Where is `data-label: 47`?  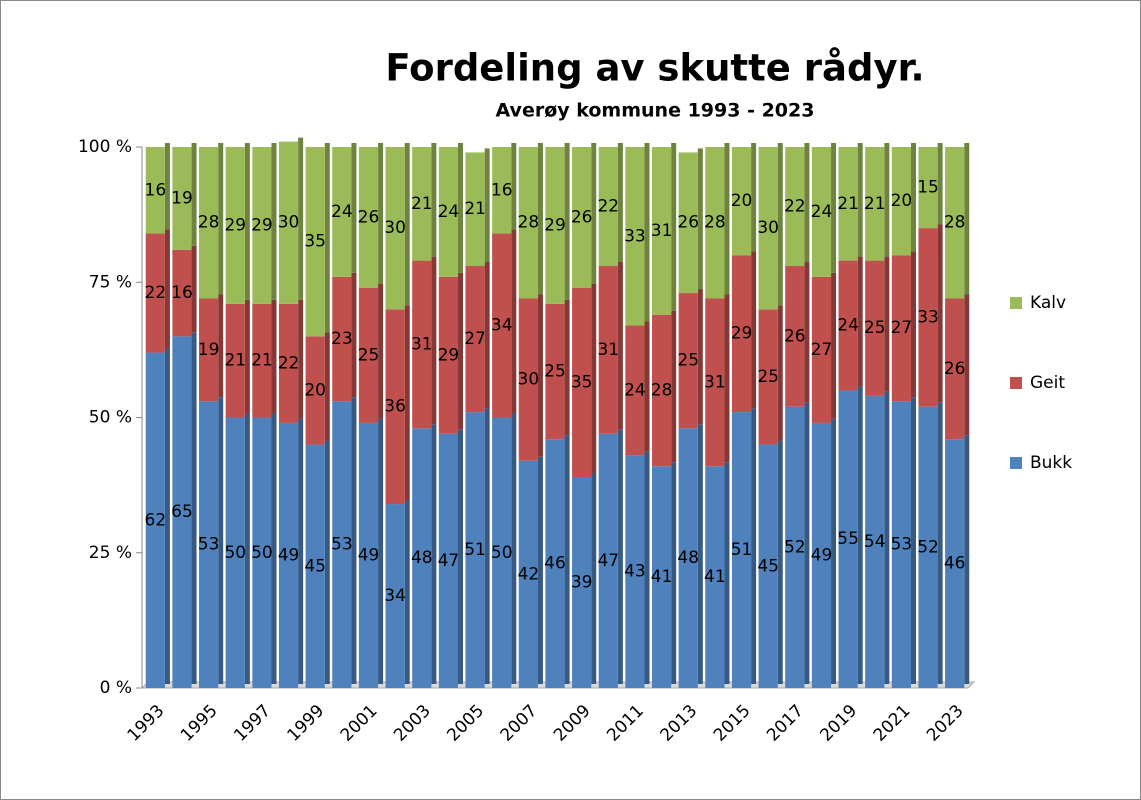 data-label: 47 is located at coordinates (449, 561).